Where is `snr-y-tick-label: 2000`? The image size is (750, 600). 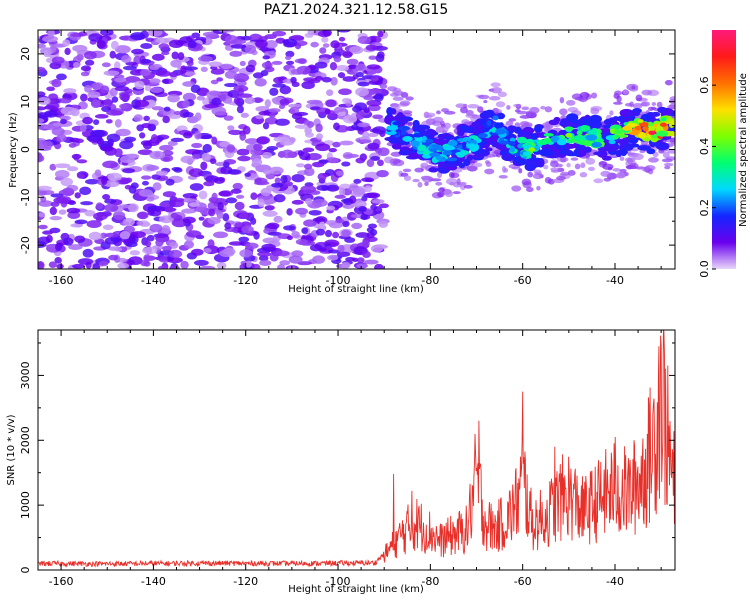
snr-y-tick-label: 2000 is located at coordinates (25, 440).